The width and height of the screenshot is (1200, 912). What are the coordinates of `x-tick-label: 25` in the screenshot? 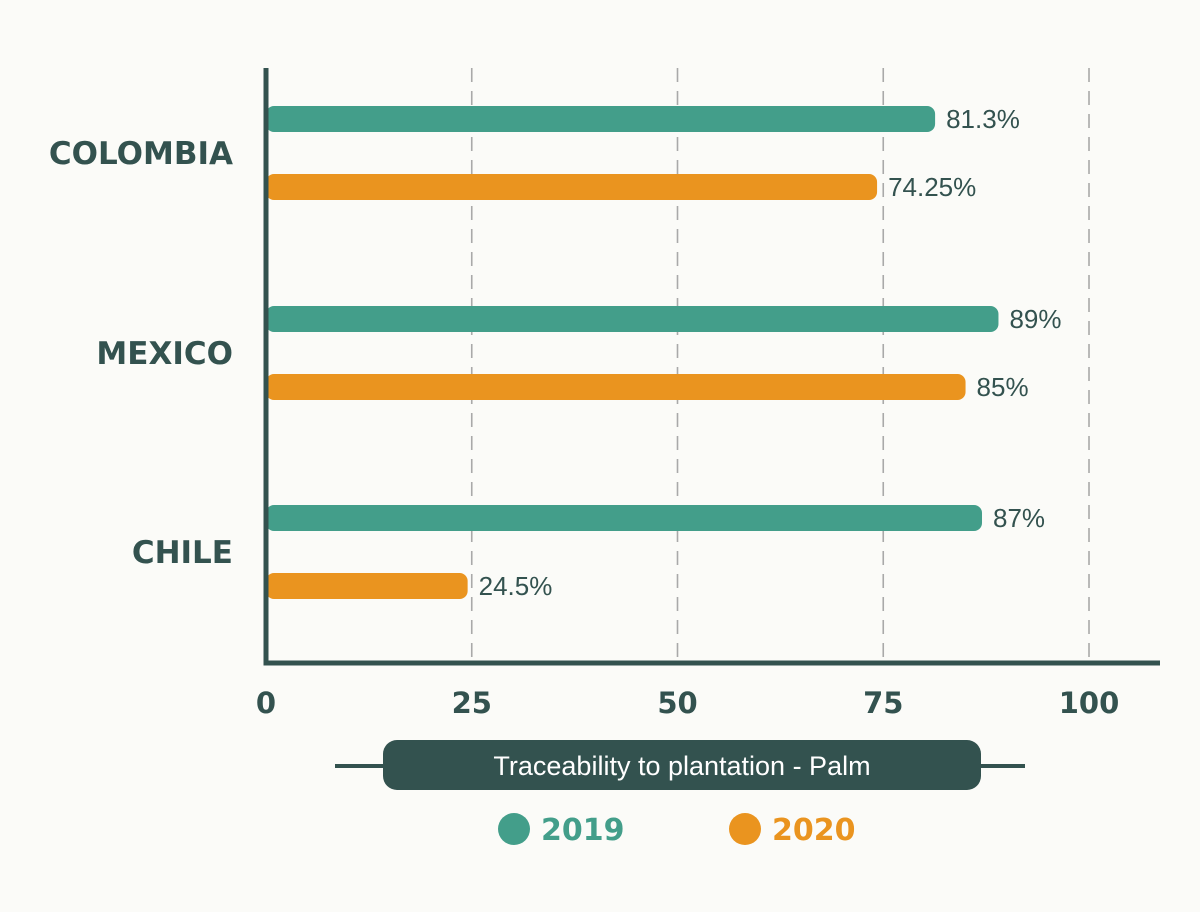 It's located at (472, 703).